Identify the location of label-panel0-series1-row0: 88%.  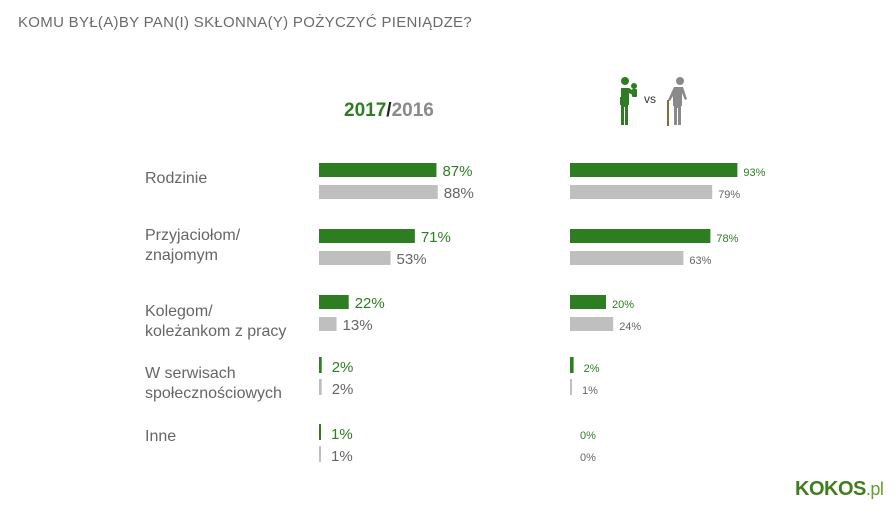
(459, 193).